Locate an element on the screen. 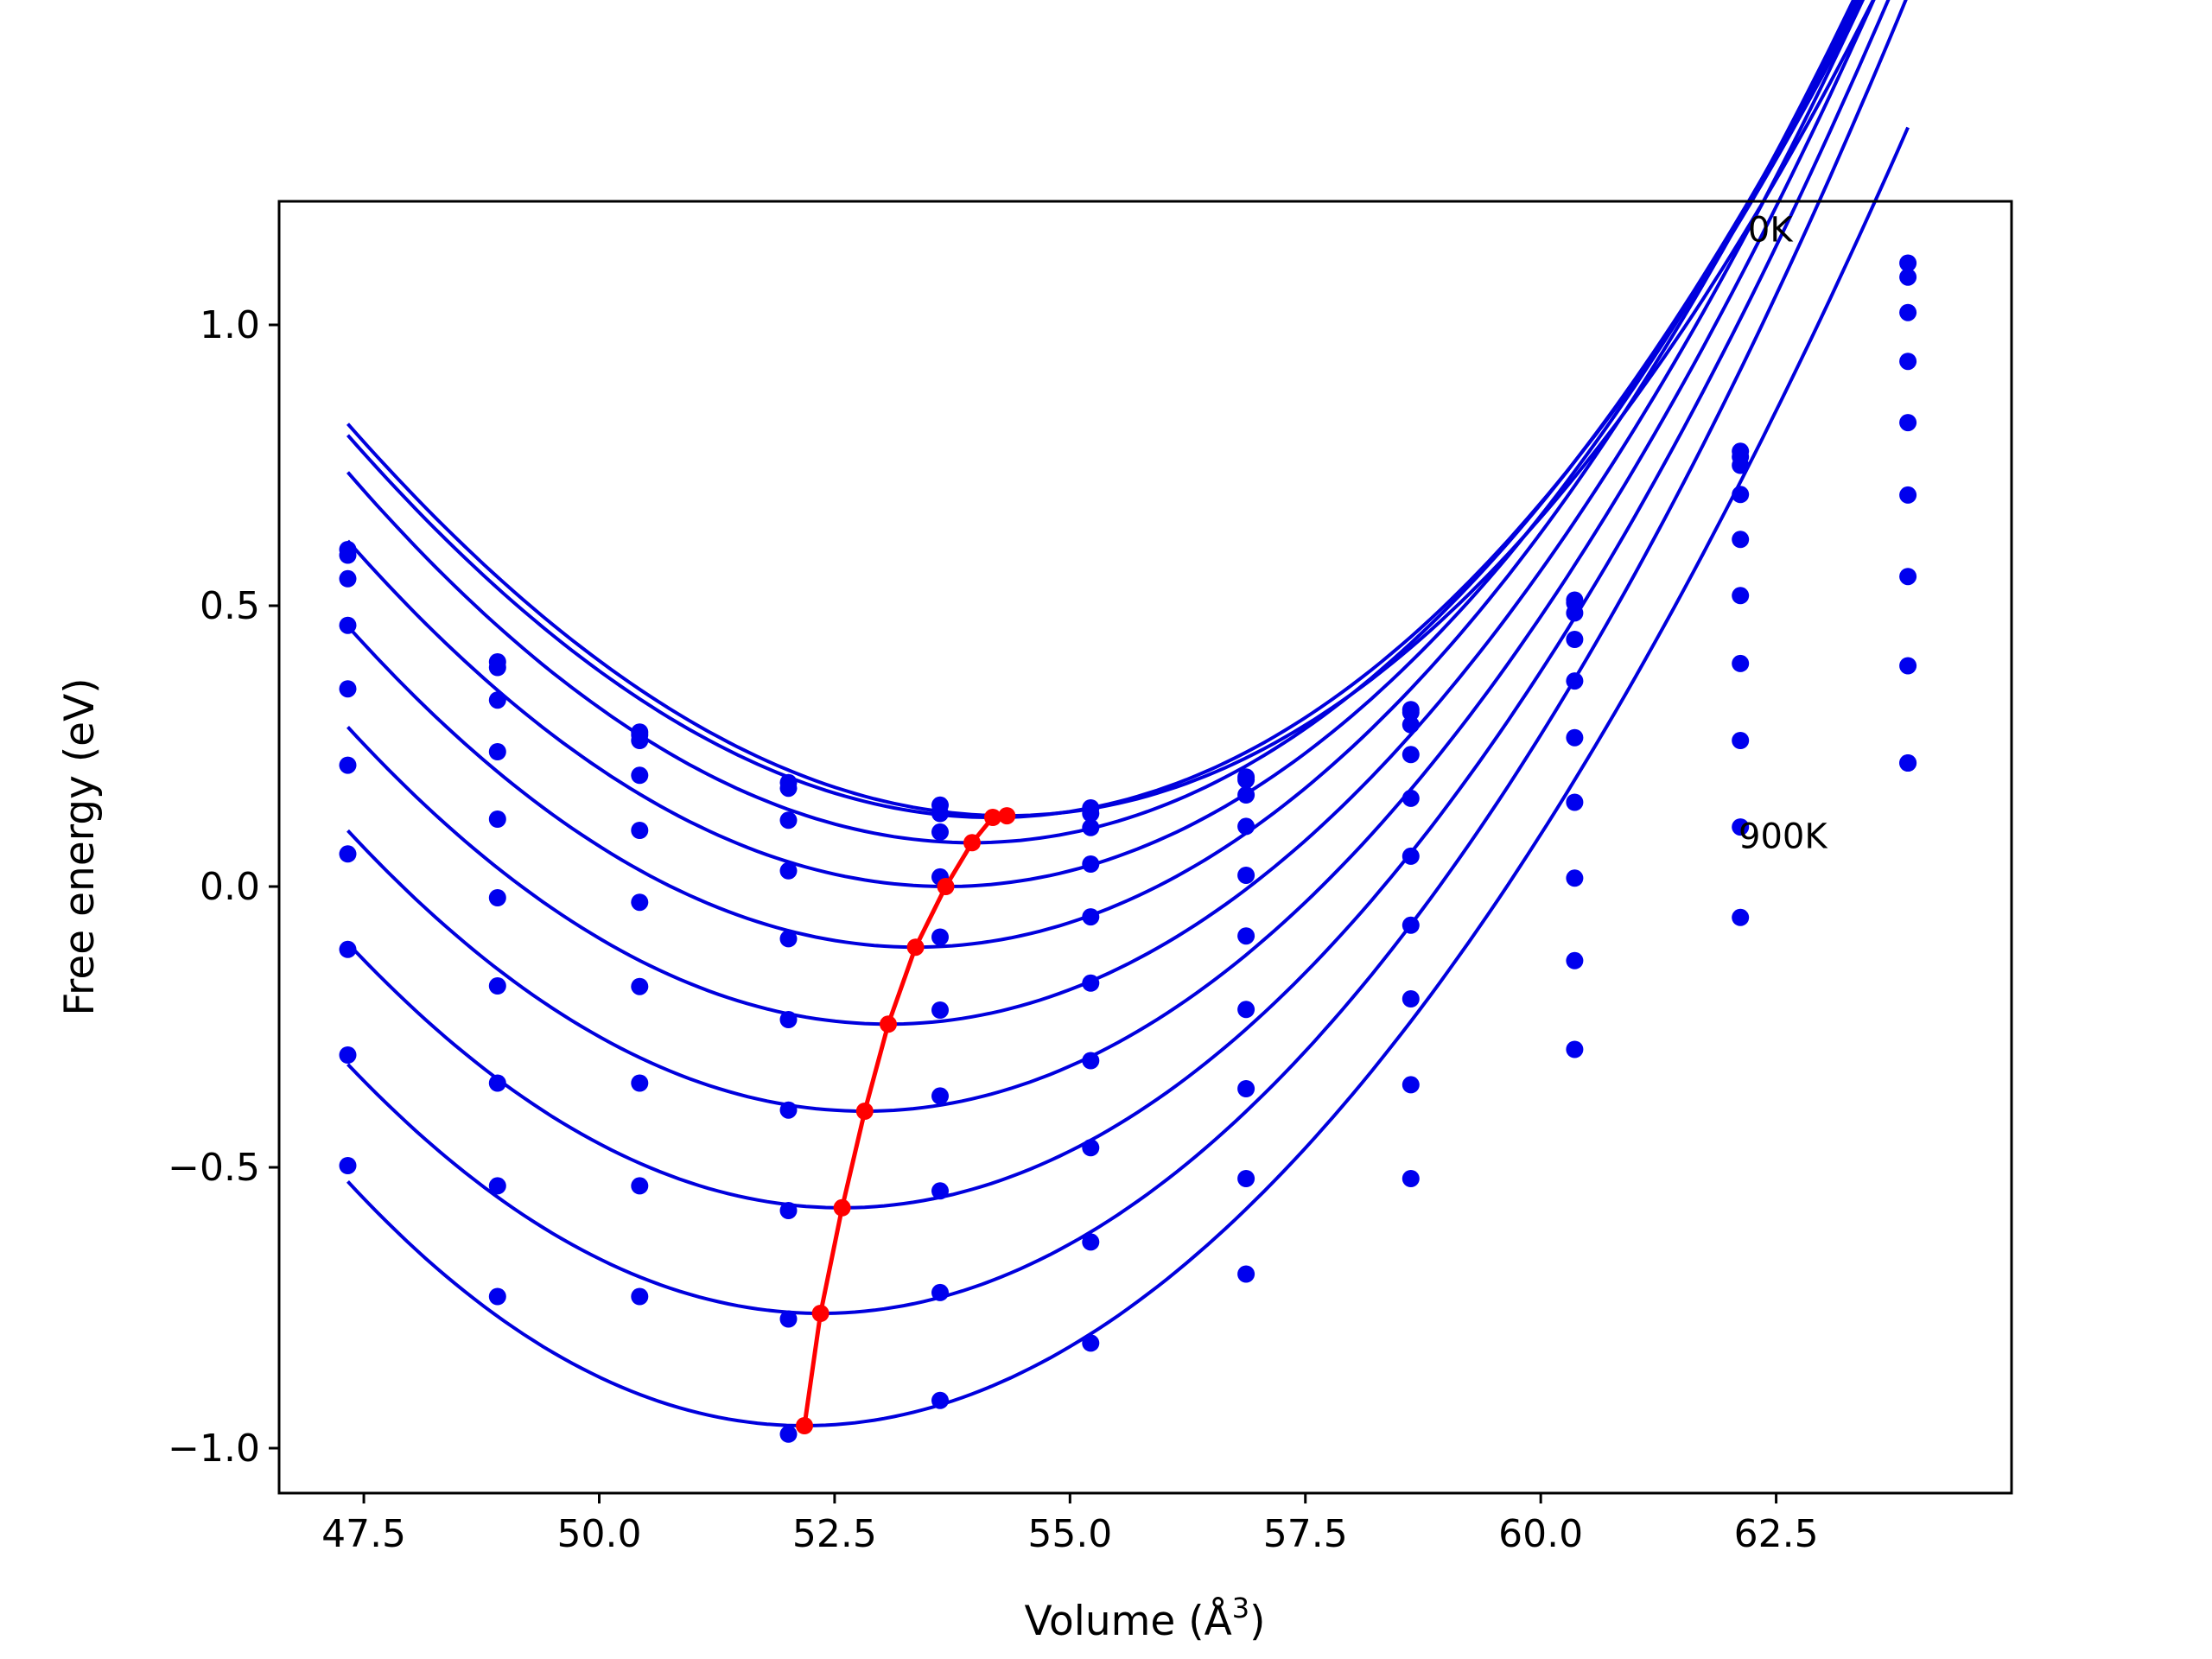 This screenshot has width=2212, height=1659. annotation-0k: 0K is located at coordinates (1771, 231).